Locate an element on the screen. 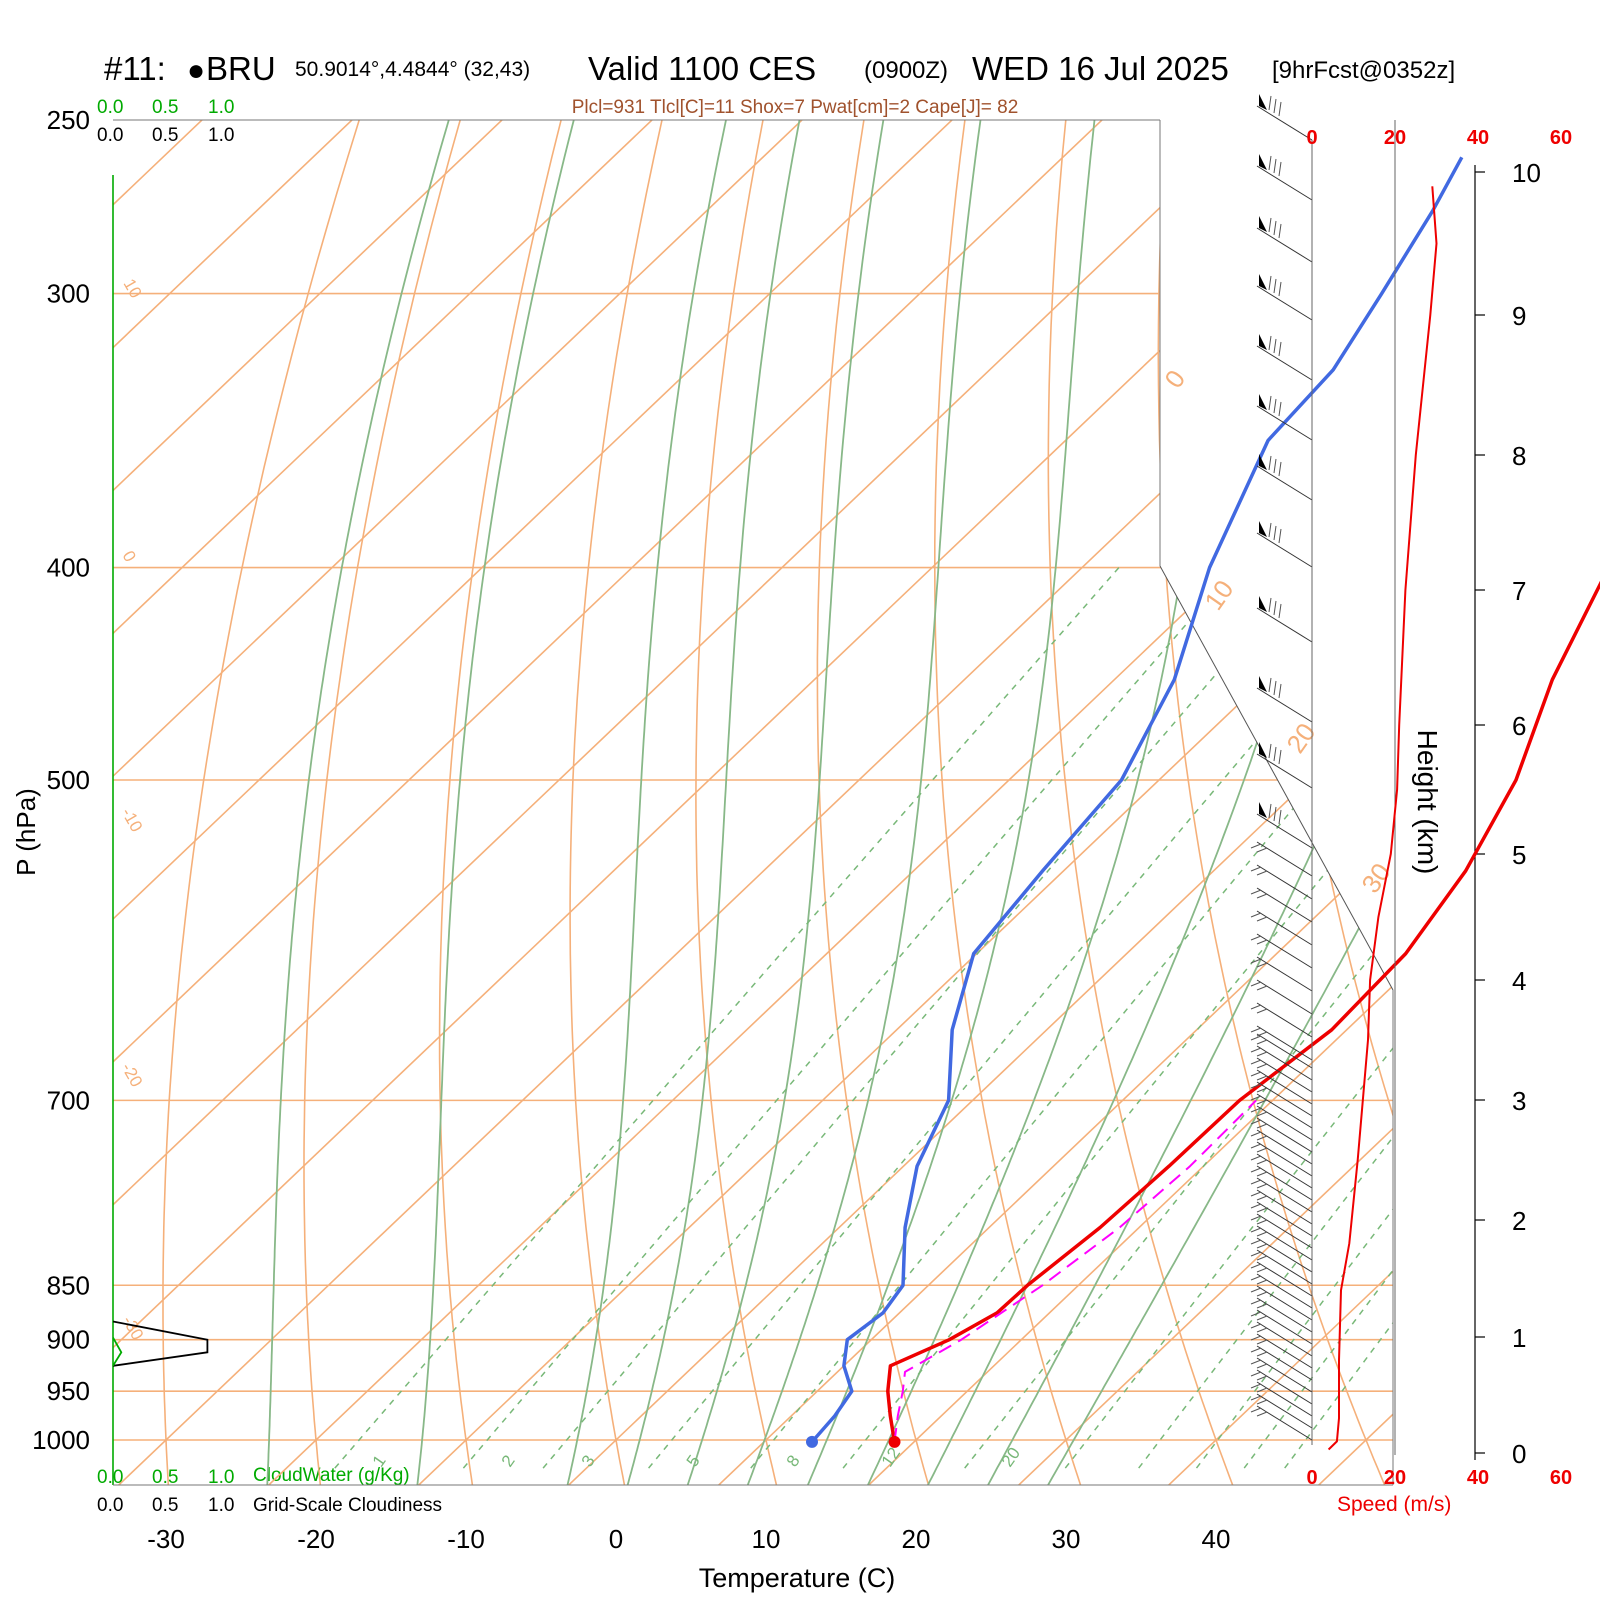  valid-time: Valid 1100 CES is located at coordinates (702, 68).